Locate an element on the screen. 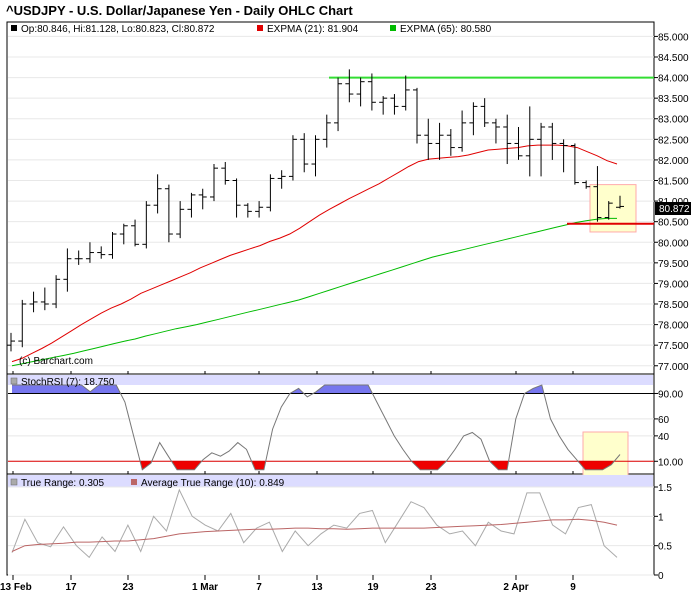 This screenshot has width=696, height=605. stochrsi-tick-label: 40 is located at coordinates (664, 437).